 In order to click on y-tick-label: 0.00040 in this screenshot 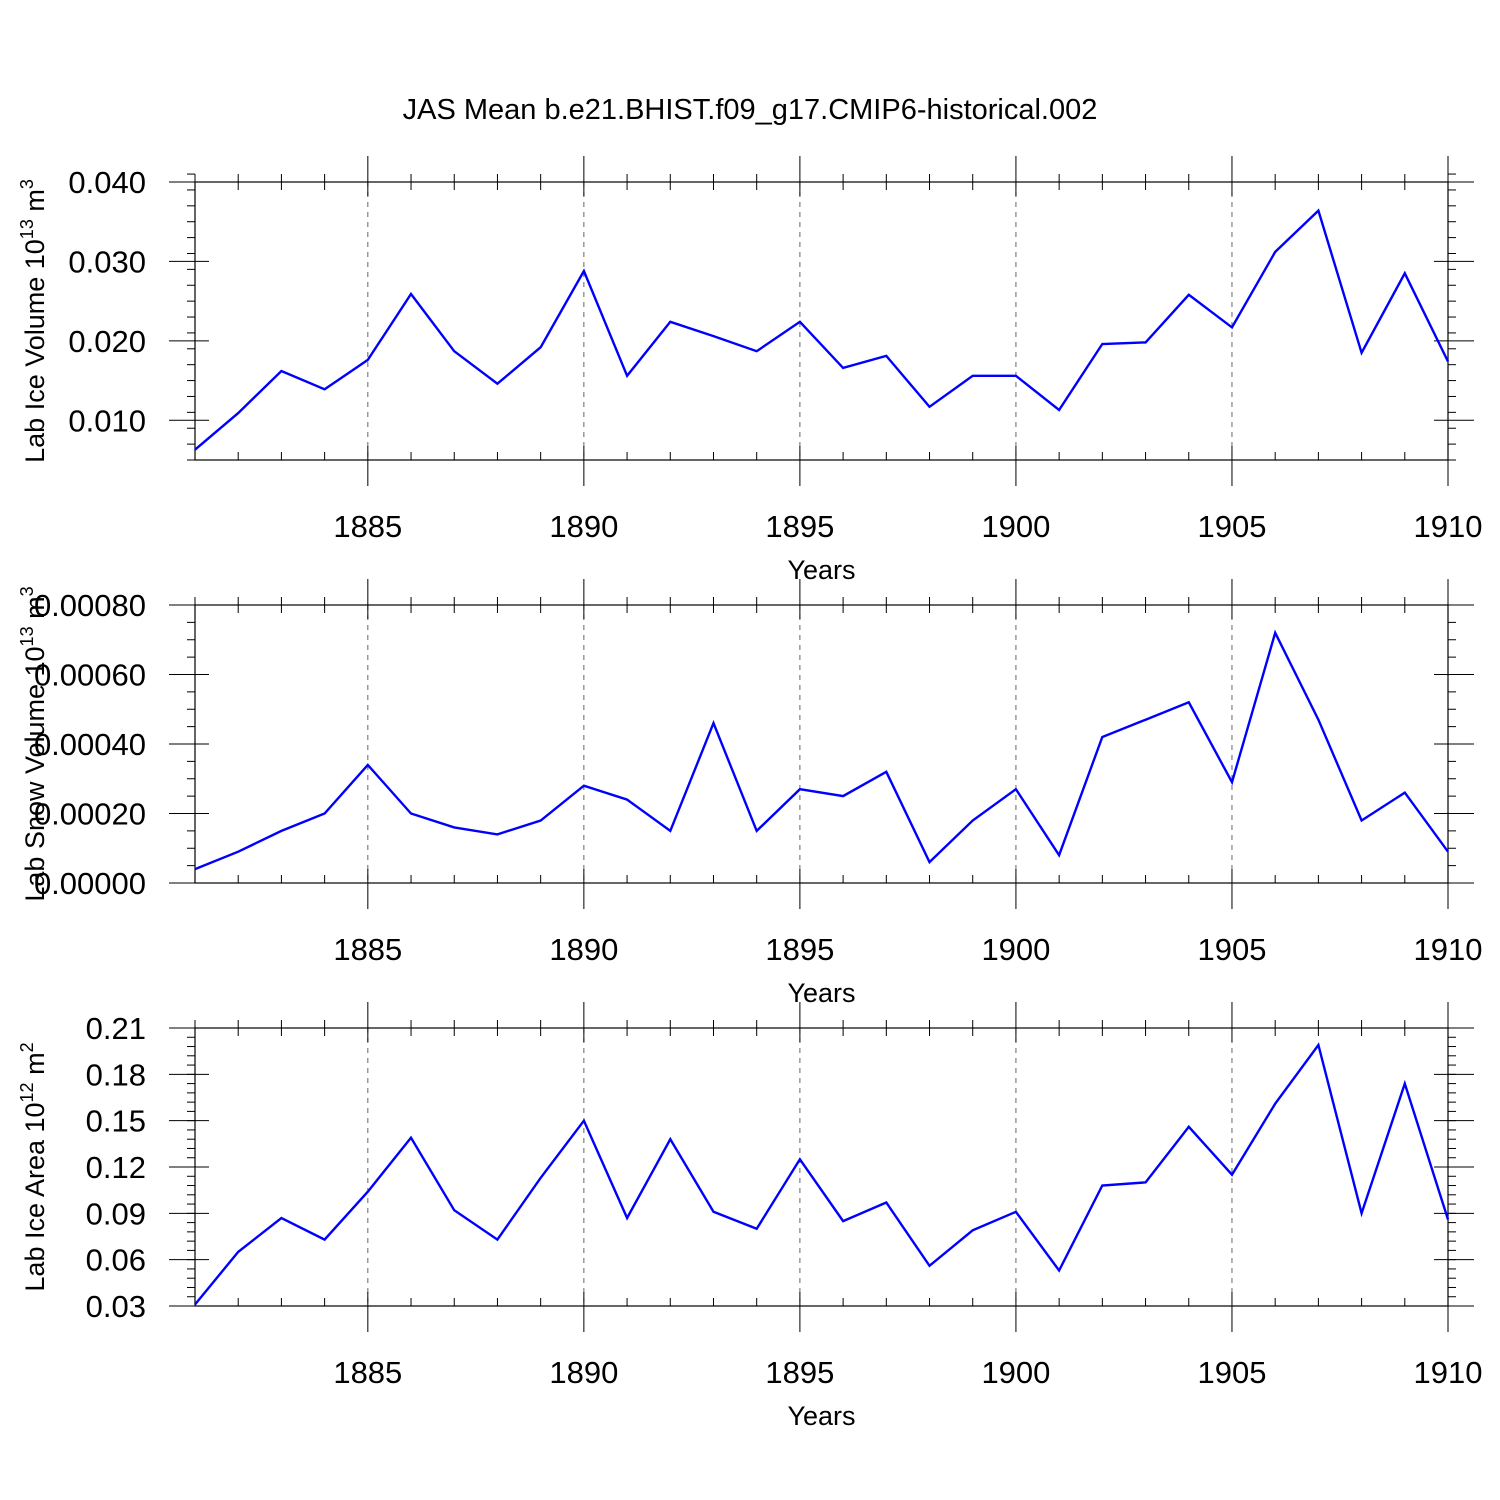, I will do `click(90, 744)`.